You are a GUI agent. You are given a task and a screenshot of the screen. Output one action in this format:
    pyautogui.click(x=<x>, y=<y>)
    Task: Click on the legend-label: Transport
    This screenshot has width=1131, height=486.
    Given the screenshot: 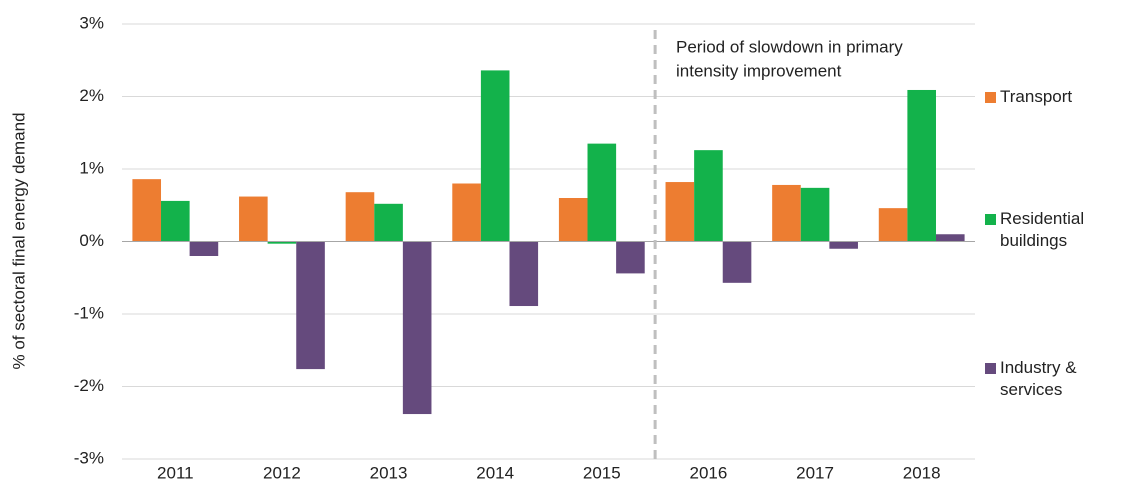 What is the action you would take?
    pyautogui.click(x=1036, y=96)
    